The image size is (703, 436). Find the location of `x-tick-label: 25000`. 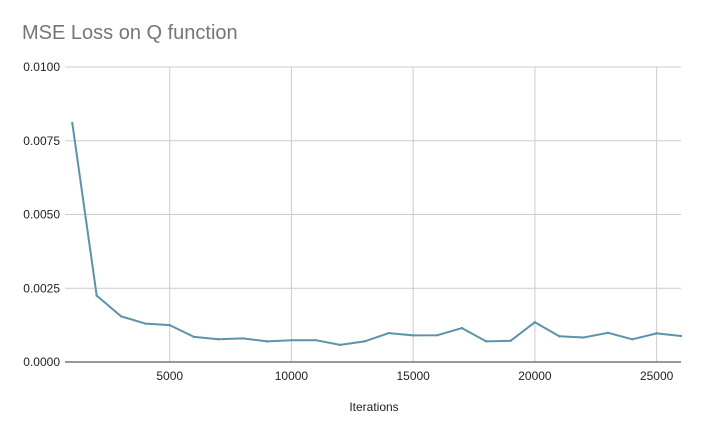

x-tick-label: 25000 is located at coordinates (657, 376).